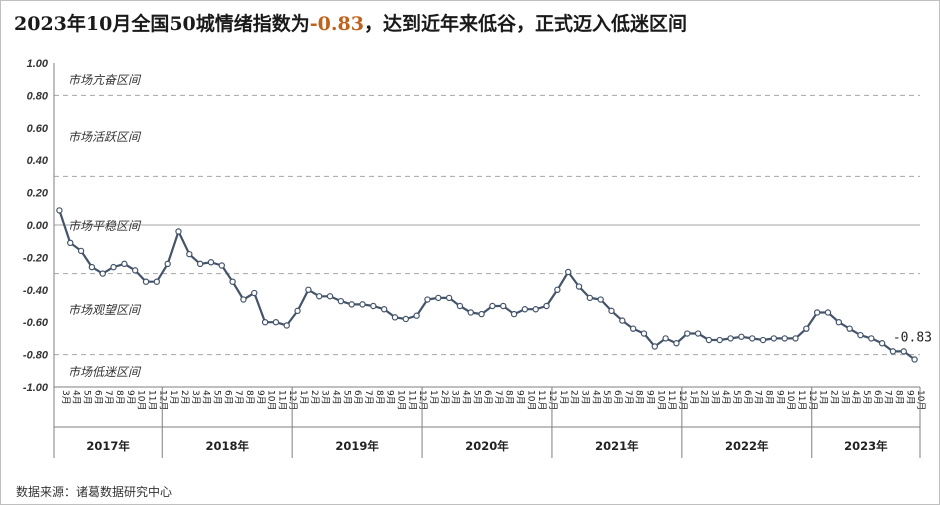 The image size is (940, 505). I want to click on data-source-note: 数据来源：诸葛数据研究中心, so click(94, 492).